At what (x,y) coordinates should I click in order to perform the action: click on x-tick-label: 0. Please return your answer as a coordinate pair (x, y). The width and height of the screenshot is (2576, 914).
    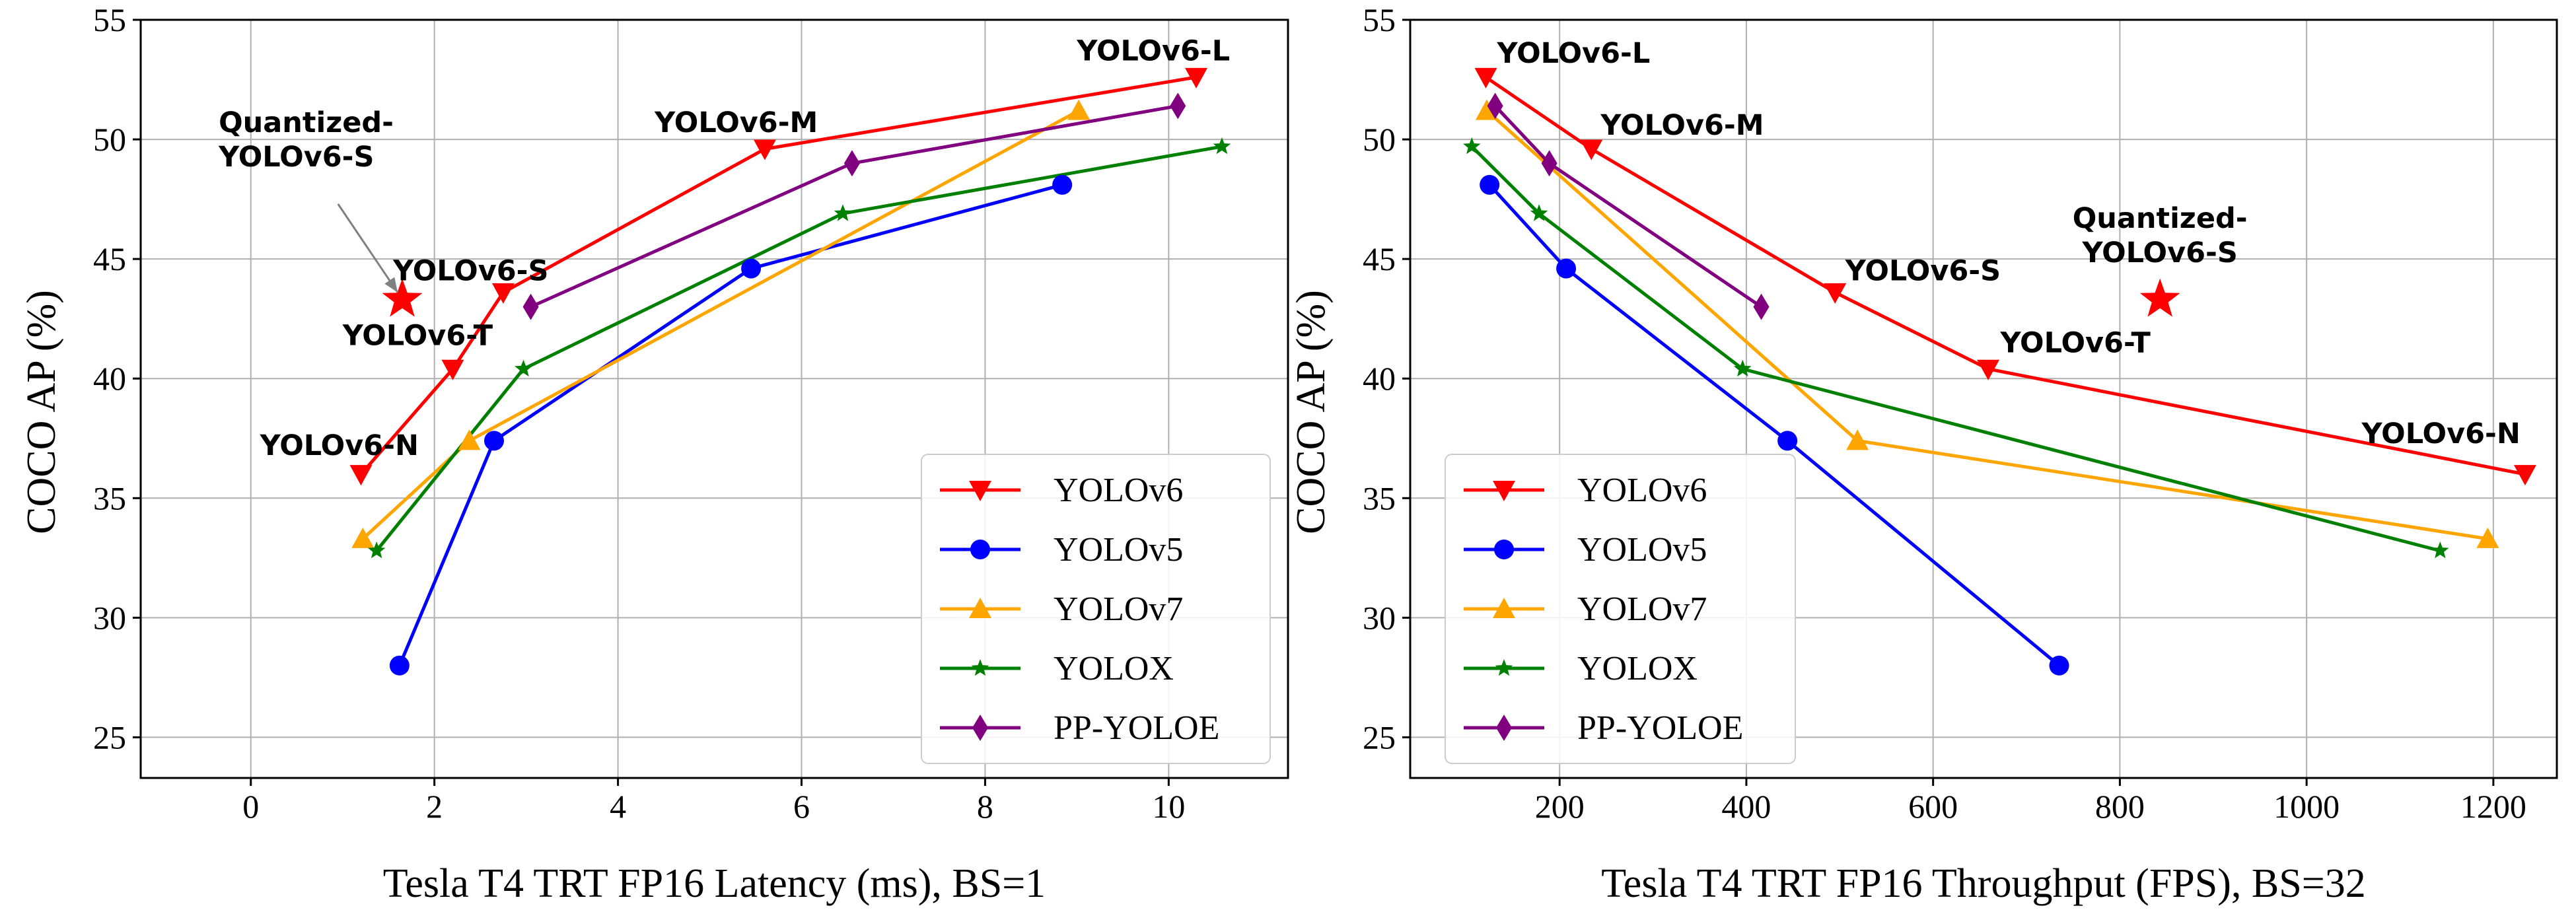
    Looking at the image, I should click on (251, 806).